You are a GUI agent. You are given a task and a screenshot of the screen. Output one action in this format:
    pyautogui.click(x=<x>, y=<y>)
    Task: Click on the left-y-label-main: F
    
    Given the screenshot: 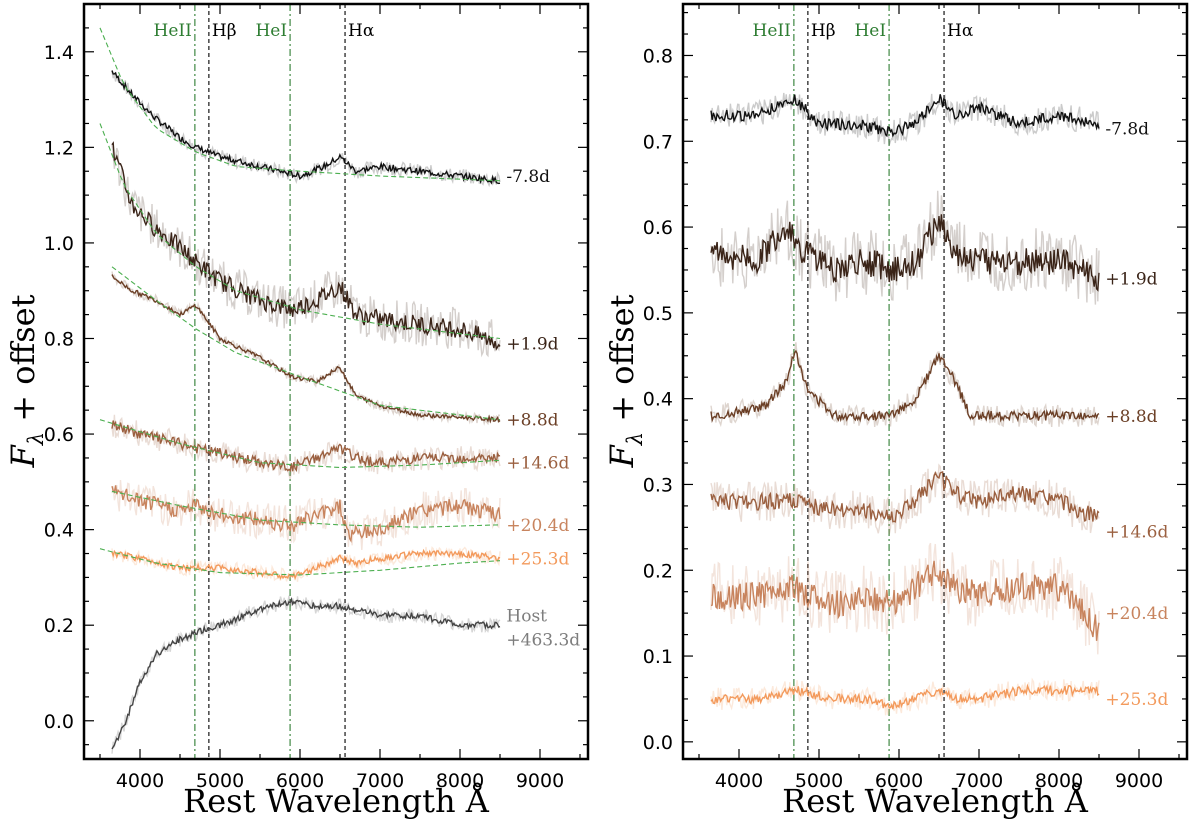 What is the action you would take?
    pyautogui.click(x=23, y=455)
    